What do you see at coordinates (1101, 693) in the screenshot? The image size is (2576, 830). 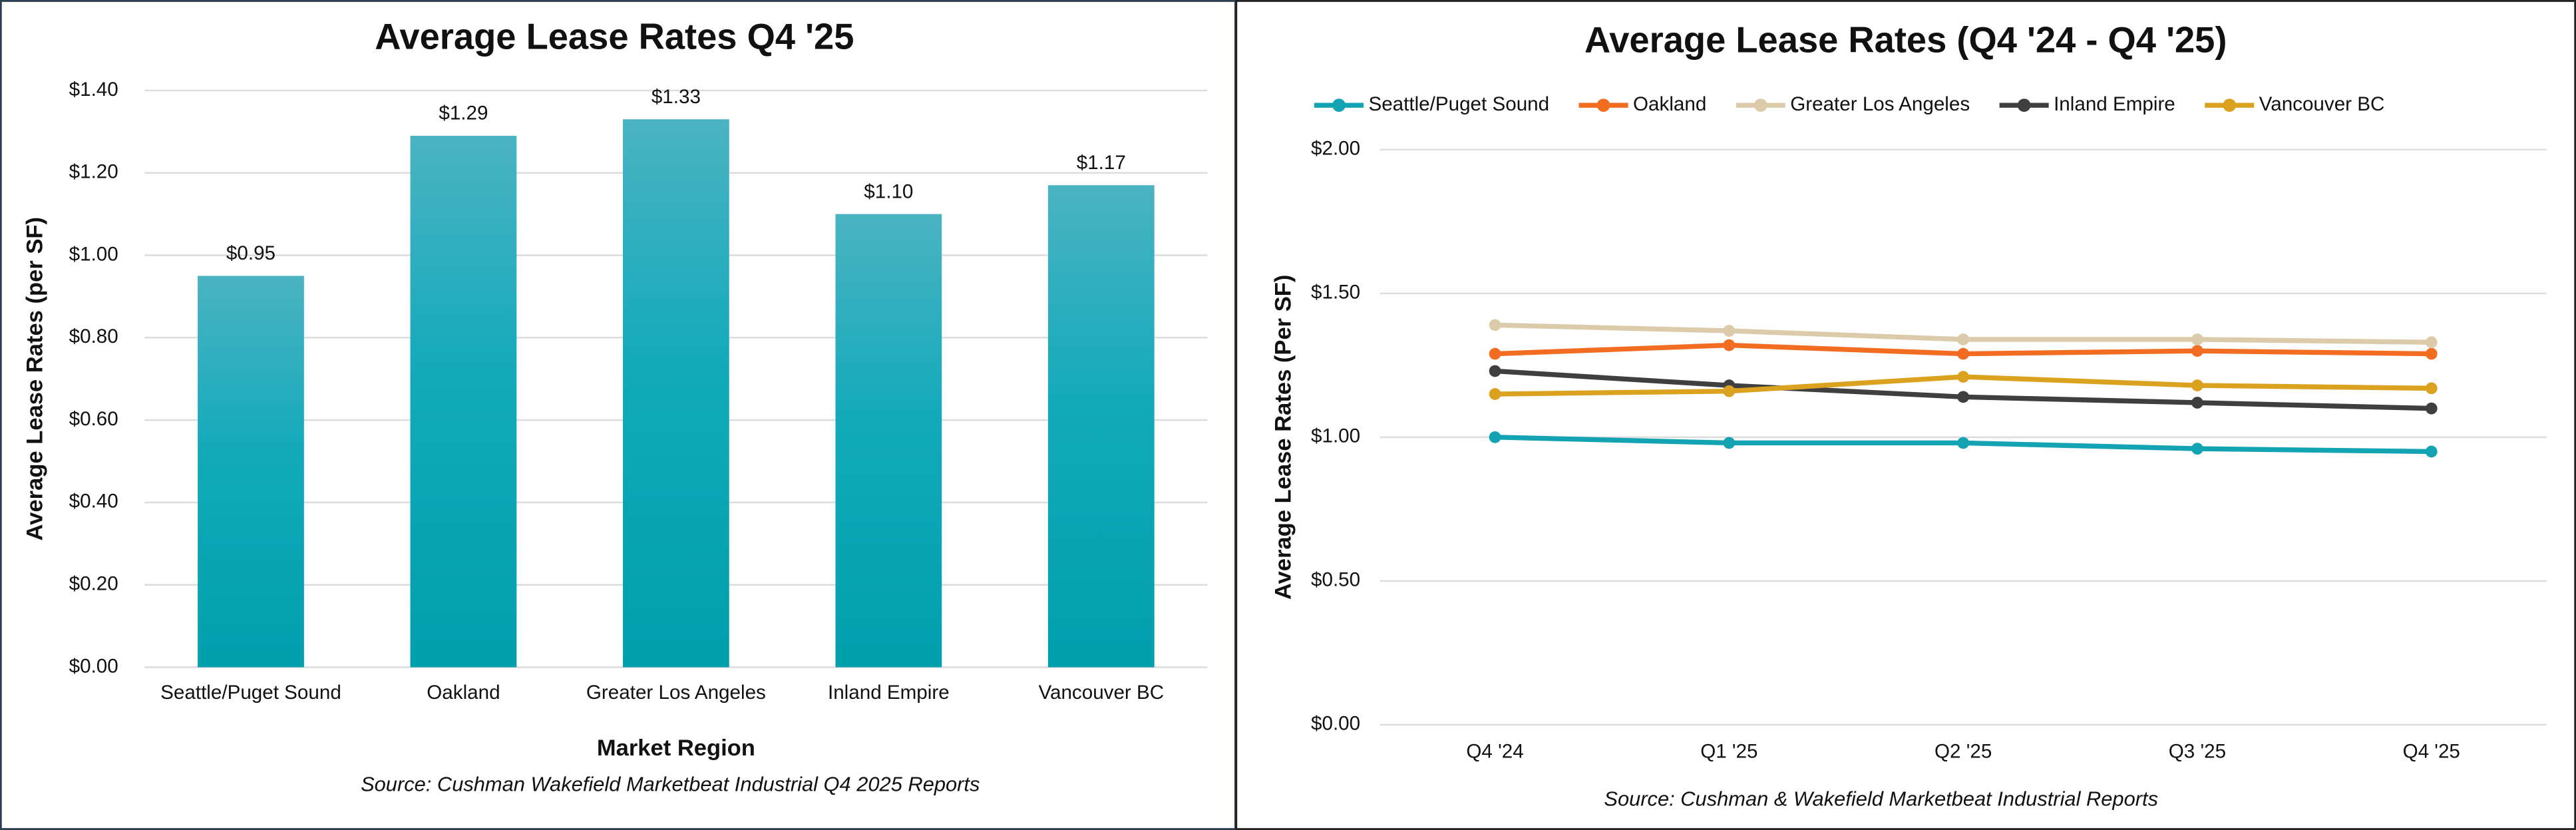 I see `x-tick-label: Vancouver BC` at bounding box center [1101, 693].